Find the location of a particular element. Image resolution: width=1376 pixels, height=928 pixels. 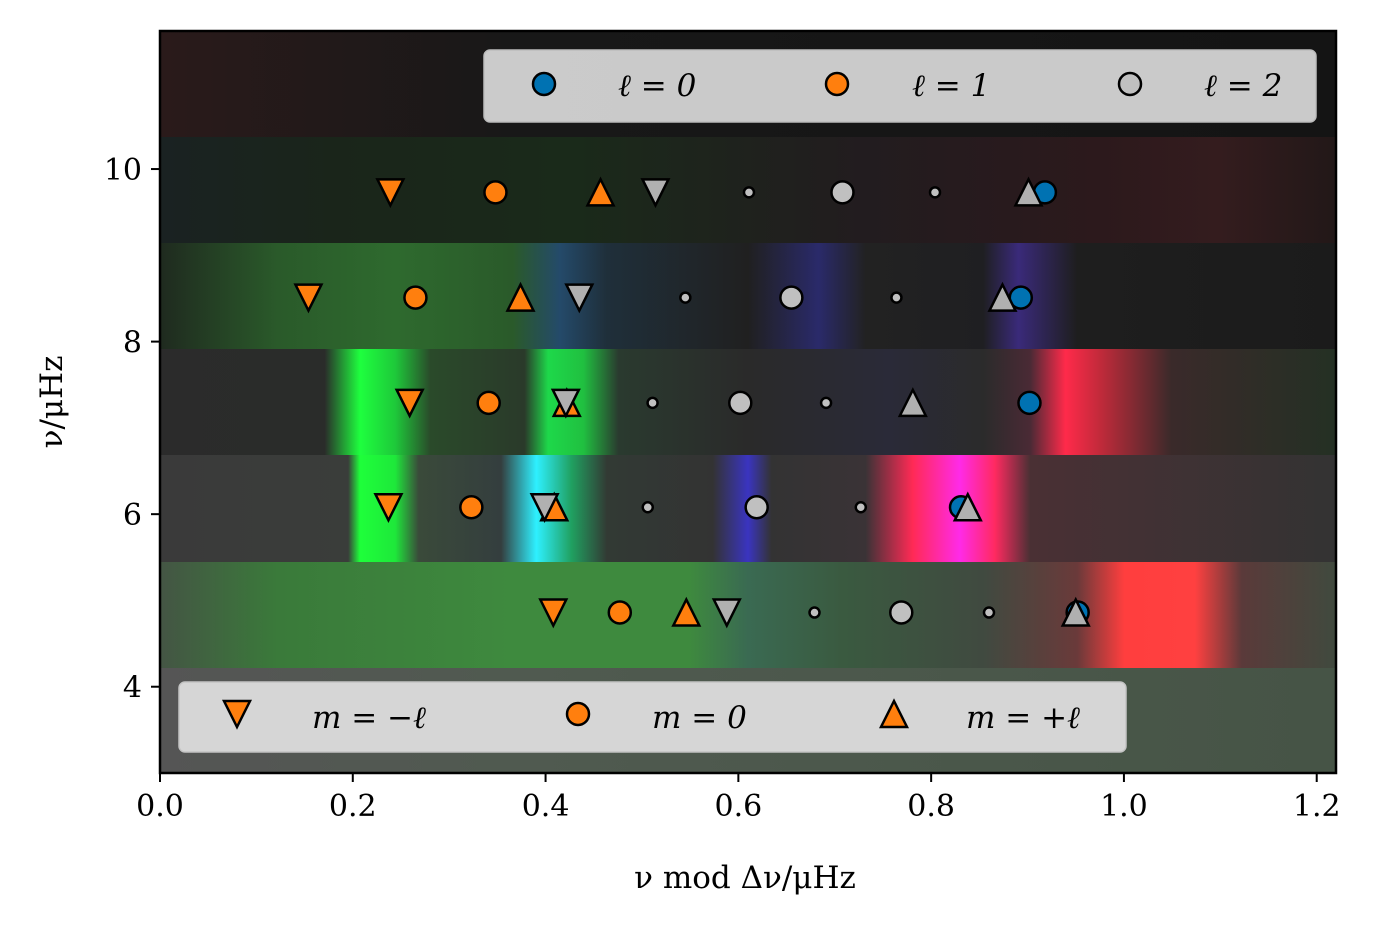

legend-m-pos-marker is located at coordinates (894, 713).